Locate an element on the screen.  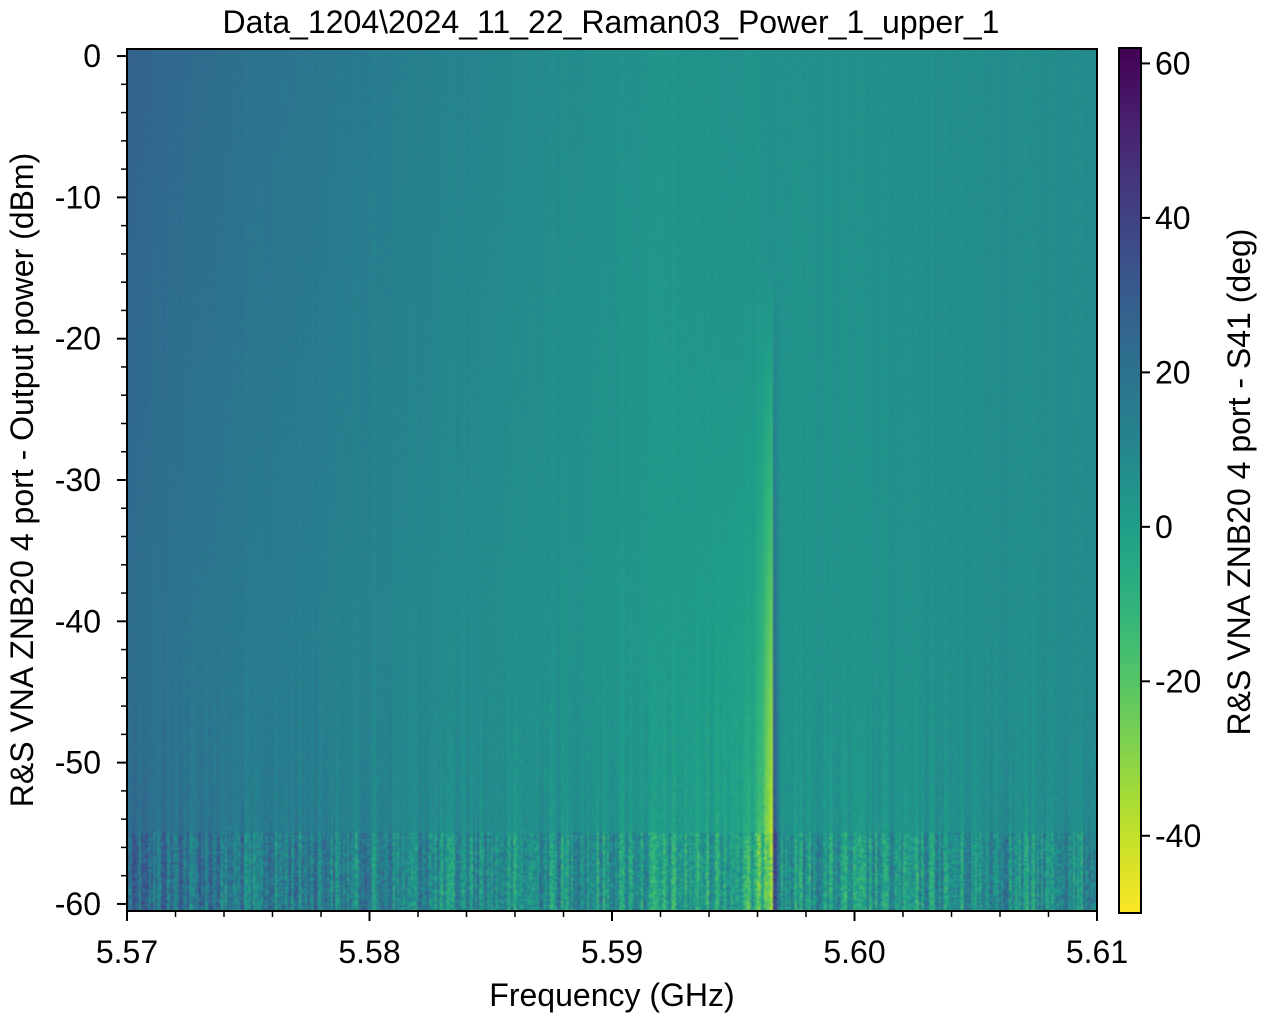
x-tick-label: 5.61 is located at coordinates (1097, 952).